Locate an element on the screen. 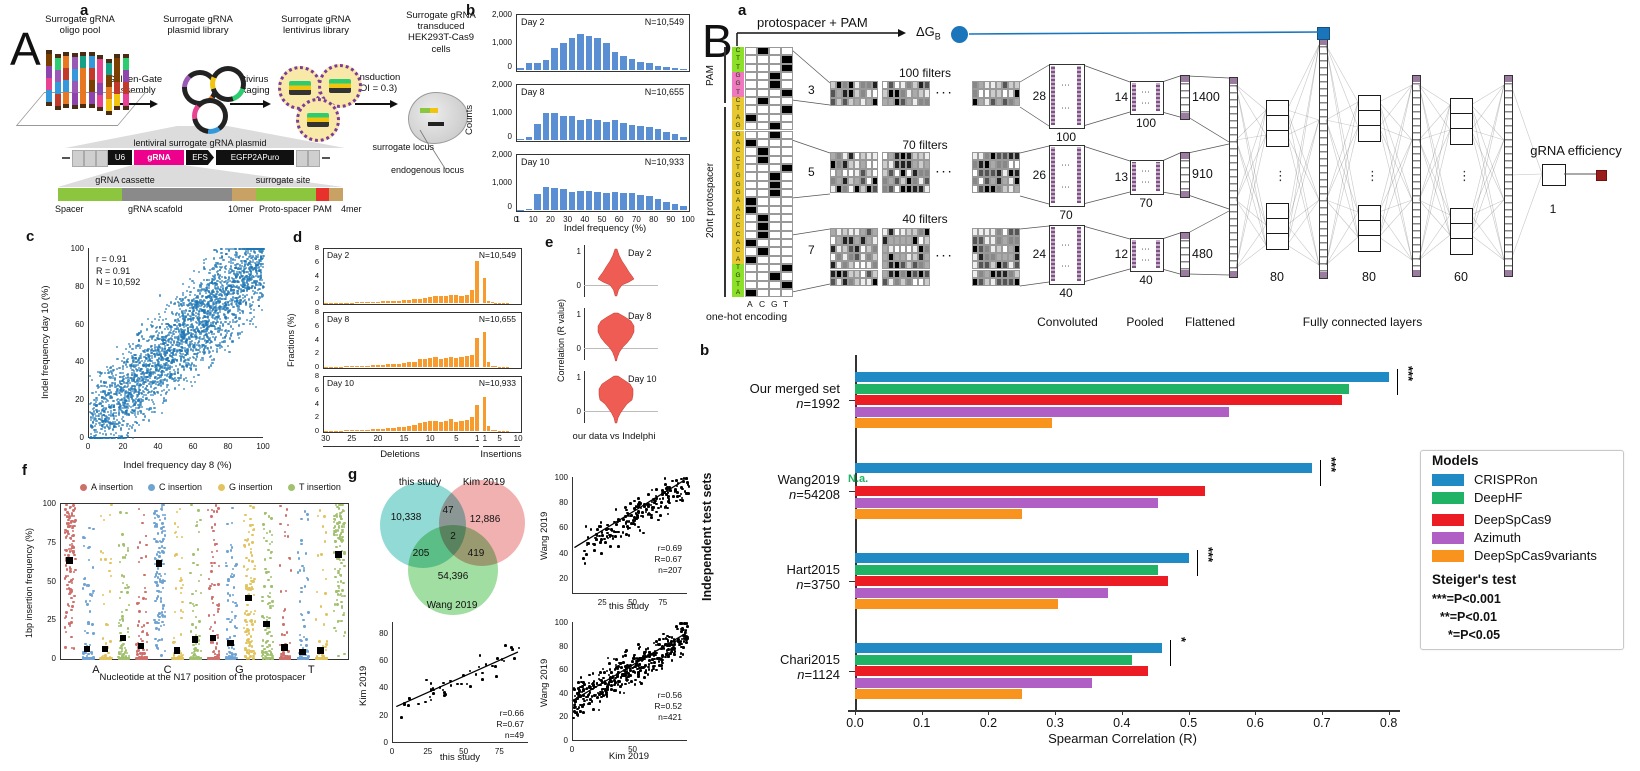 Image resolution: width=1640 pixels, height=771 pixels. mean-marker is located at coordinates (266, 624).